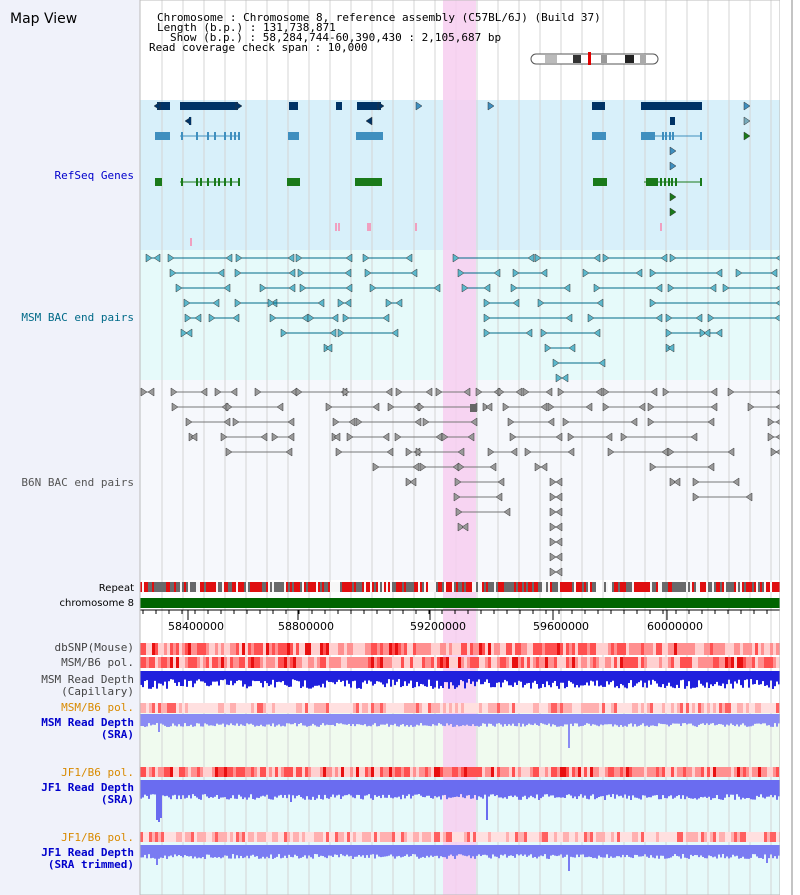  I want to click on chromosome-ideogram, so click(594, 58).